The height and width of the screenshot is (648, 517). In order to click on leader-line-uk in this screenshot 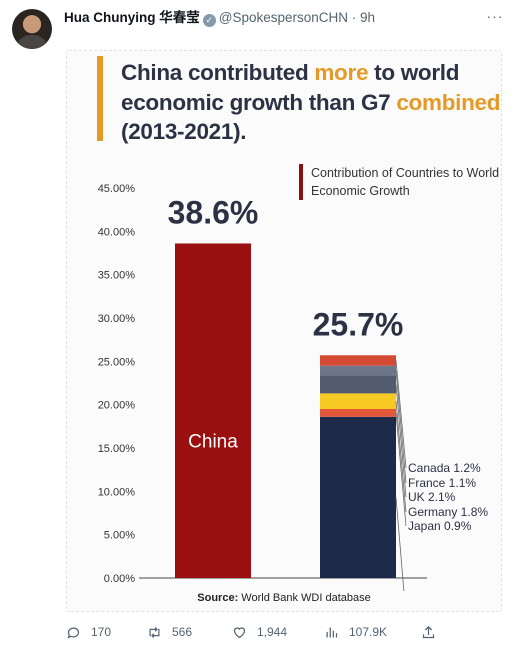, I will do `click(401, 441)`.